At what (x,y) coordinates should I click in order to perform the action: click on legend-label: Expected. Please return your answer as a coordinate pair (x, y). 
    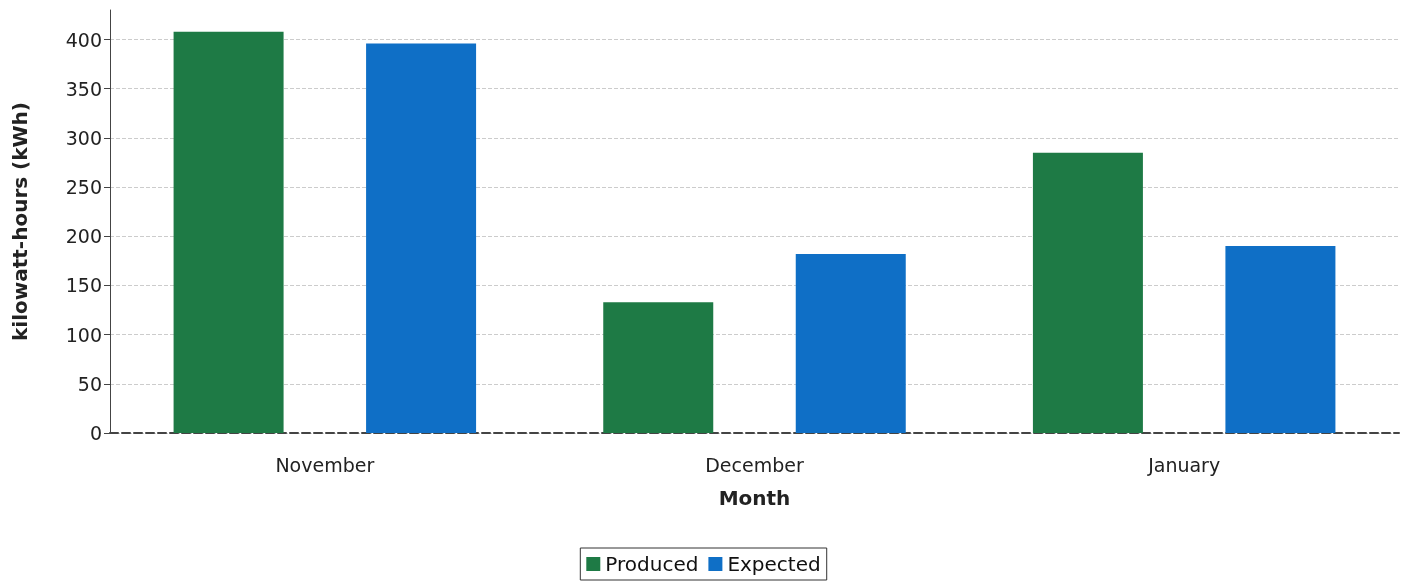
    Looking at the image, I should click on (774, 564).